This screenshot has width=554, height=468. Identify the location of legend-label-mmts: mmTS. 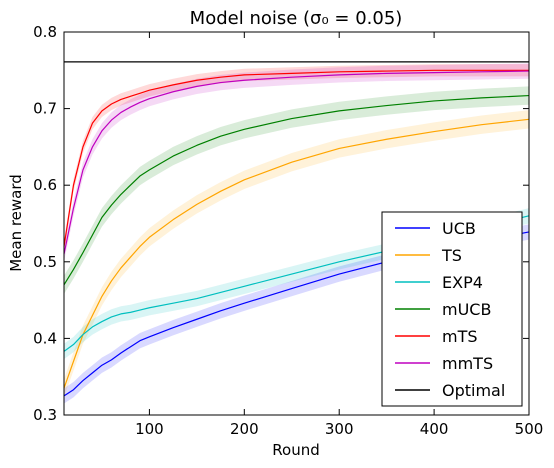
(467, 363).